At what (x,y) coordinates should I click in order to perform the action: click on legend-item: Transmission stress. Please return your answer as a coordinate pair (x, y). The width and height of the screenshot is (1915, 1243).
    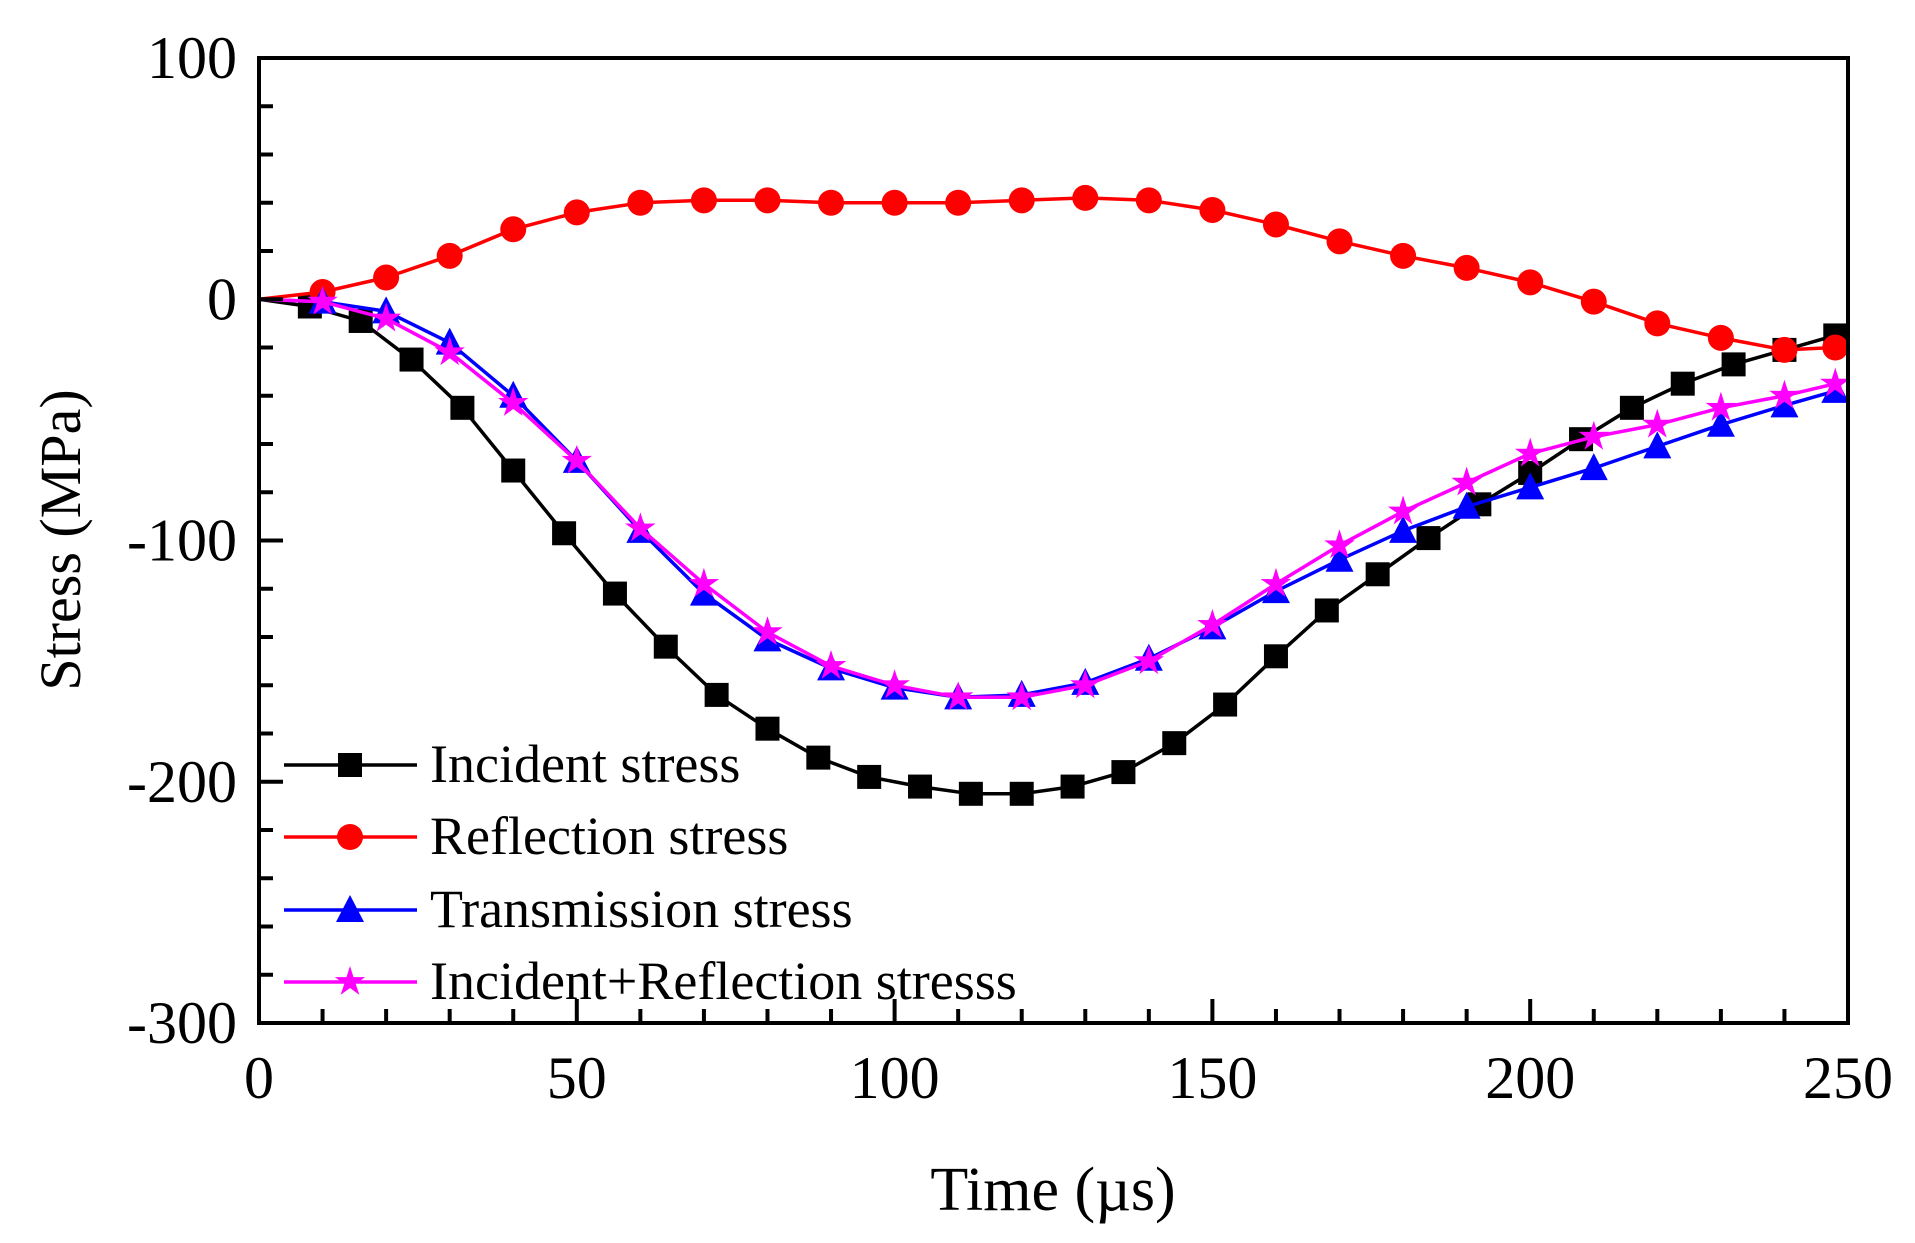
    Looking at the image, I should click on (568, 909).